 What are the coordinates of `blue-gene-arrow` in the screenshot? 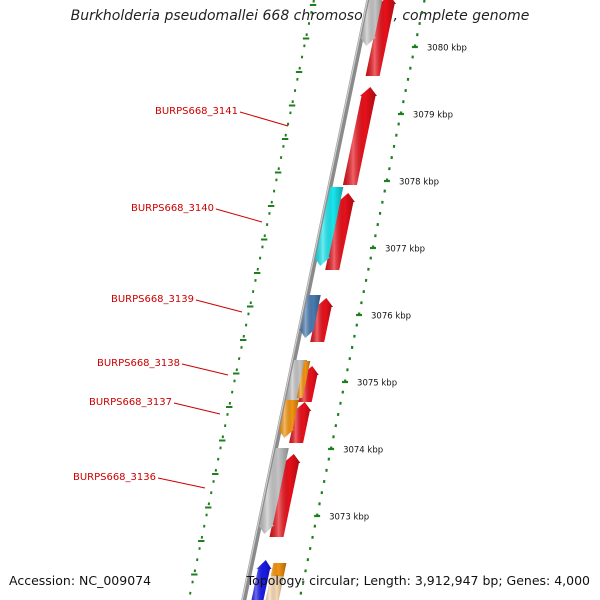 It's located at (260, 580).